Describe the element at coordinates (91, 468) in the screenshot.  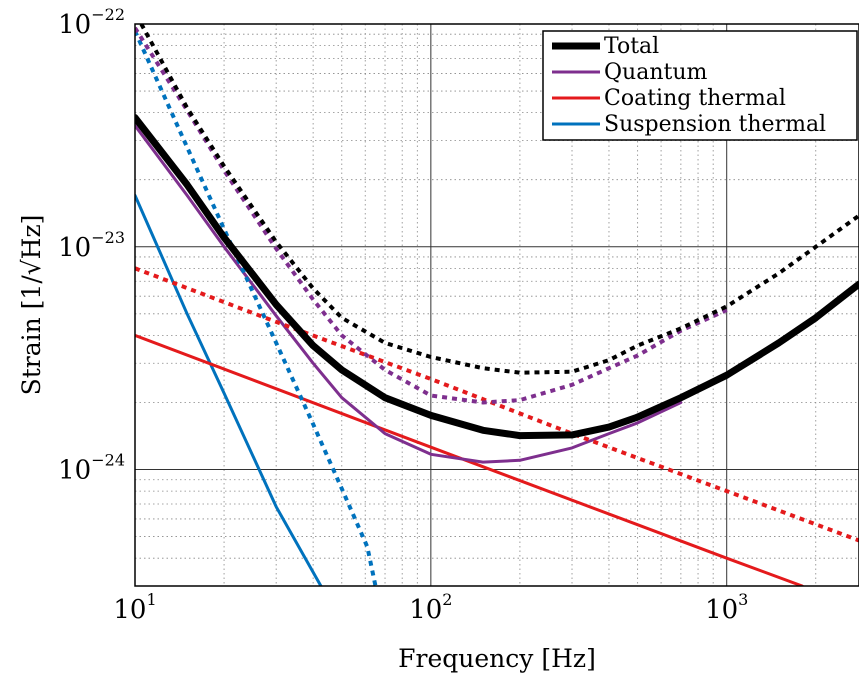
I see `y-tick-label: 10−24` at that location.